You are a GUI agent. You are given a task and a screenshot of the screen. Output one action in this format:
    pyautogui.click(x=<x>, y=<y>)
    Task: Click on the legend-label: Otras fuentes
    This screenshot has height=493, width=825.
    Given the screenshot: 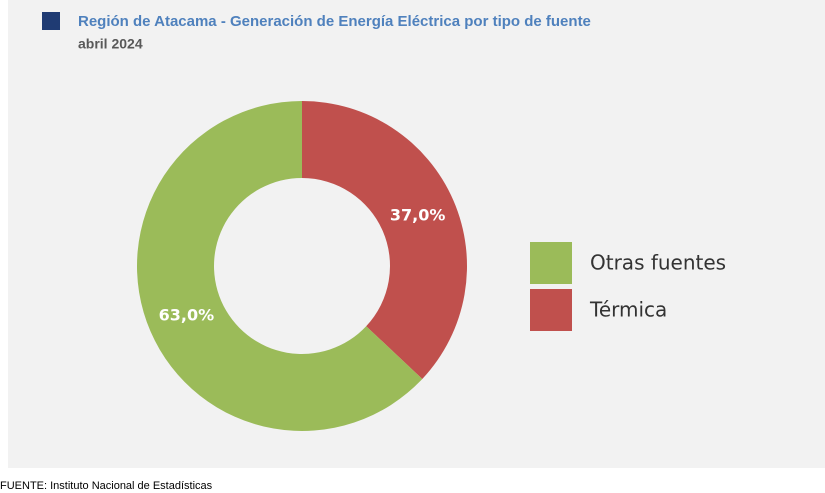 What is the action you would take?
    pyautogui.click(x=658, y=263)
    